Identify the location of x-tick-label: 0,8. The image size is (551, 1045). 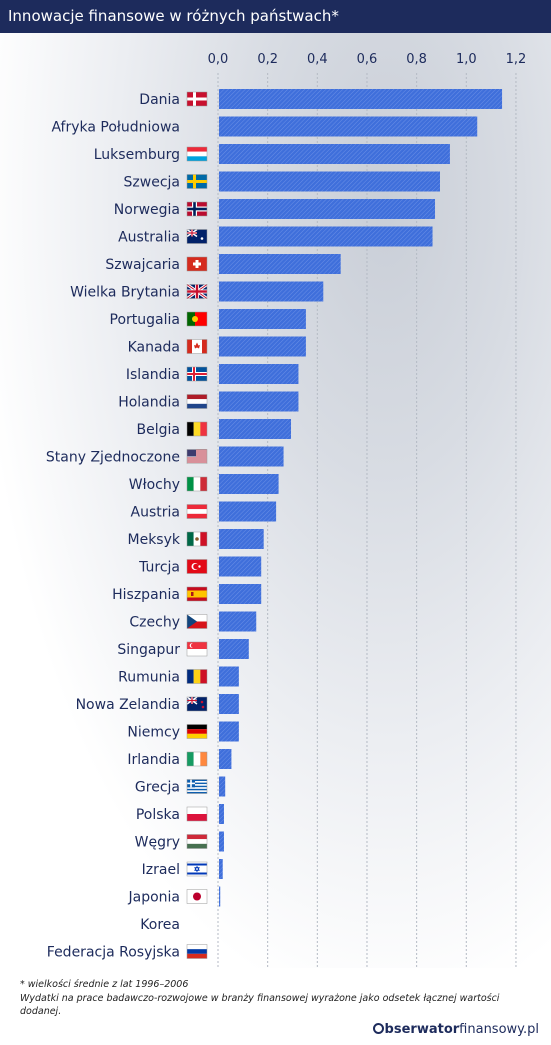
(416, 59).